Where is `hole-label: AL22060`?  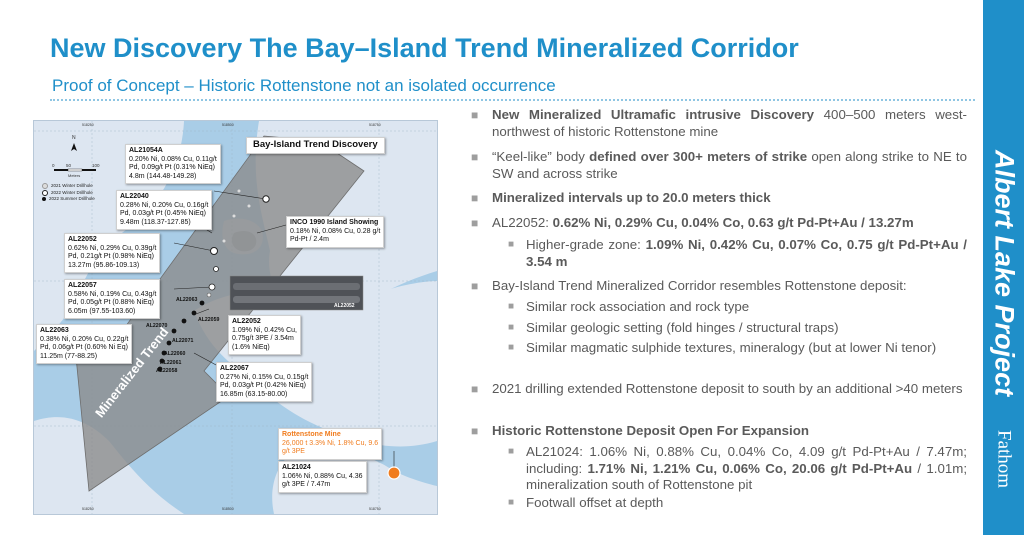 hole-label: AL22060 is located at coordinates (175, 354).